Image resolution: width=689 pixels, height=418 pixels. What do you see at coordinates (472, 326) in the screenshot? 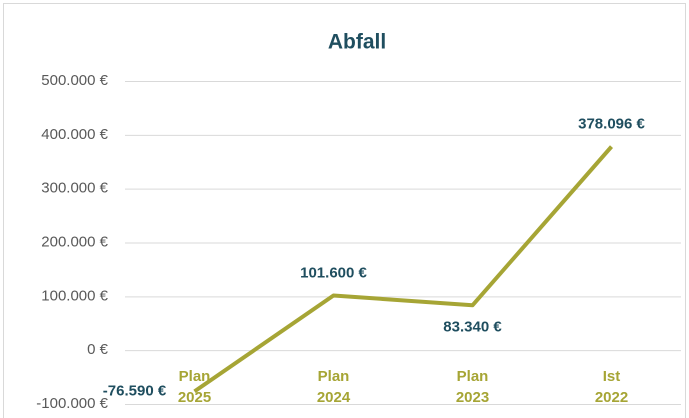
I see `data-label: 83.340 €` at bounding box center [472, 326].